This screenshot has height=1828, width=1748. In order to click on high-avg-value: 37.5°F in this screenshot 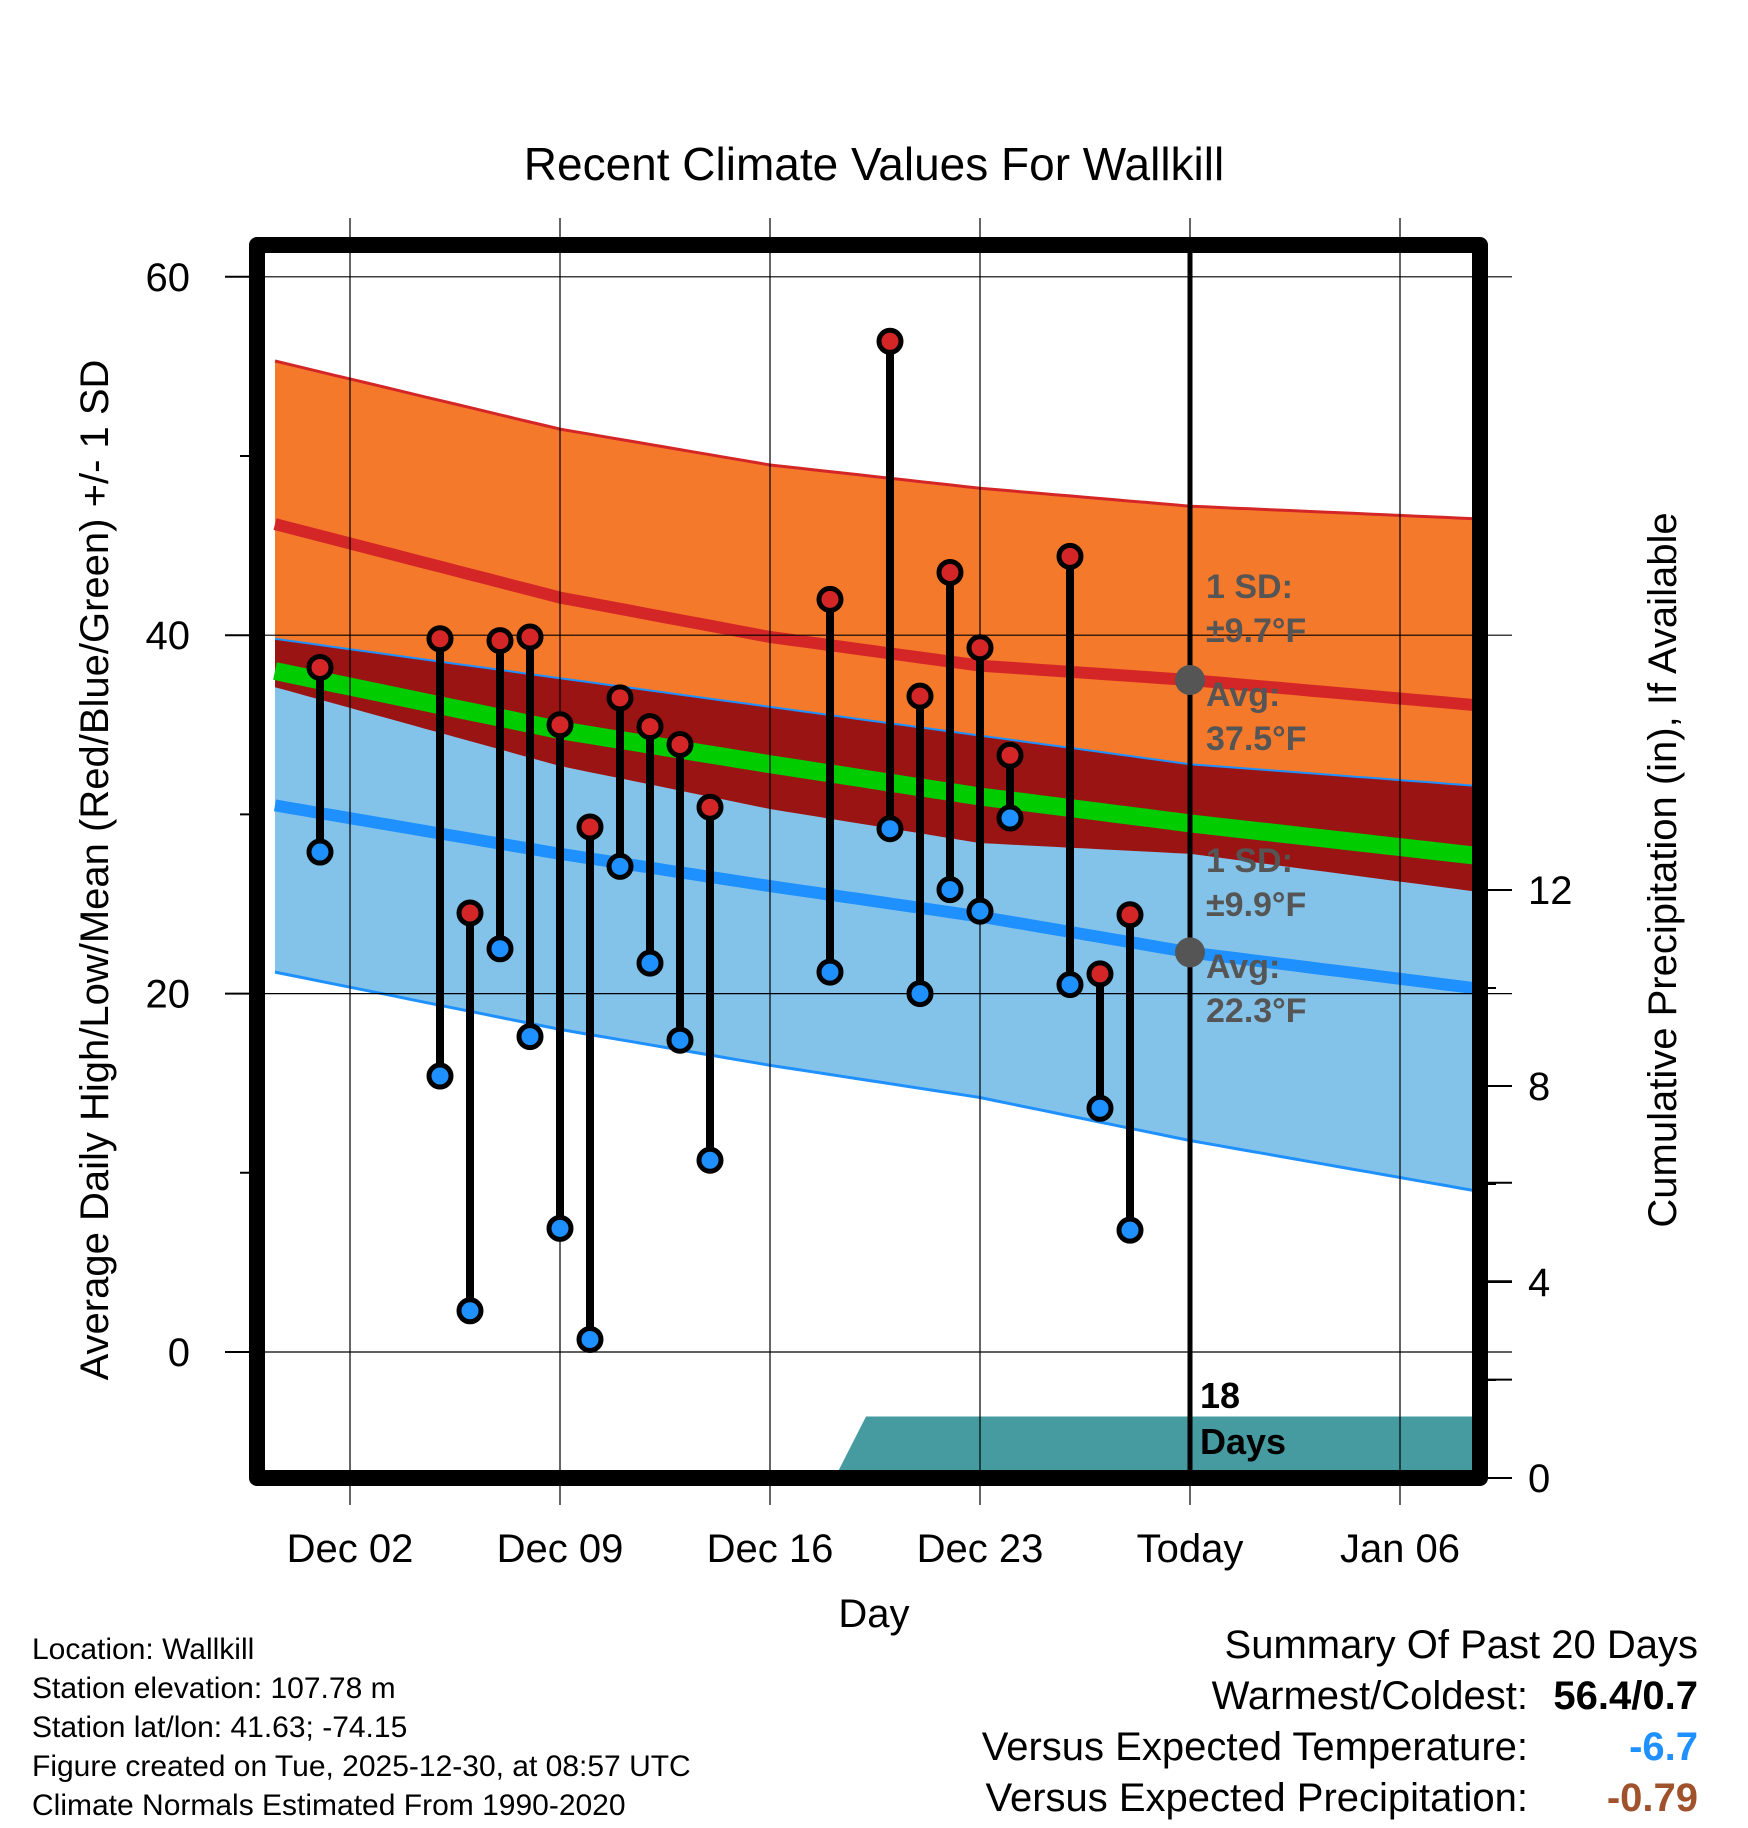, I will do `click(1256, 739)`.